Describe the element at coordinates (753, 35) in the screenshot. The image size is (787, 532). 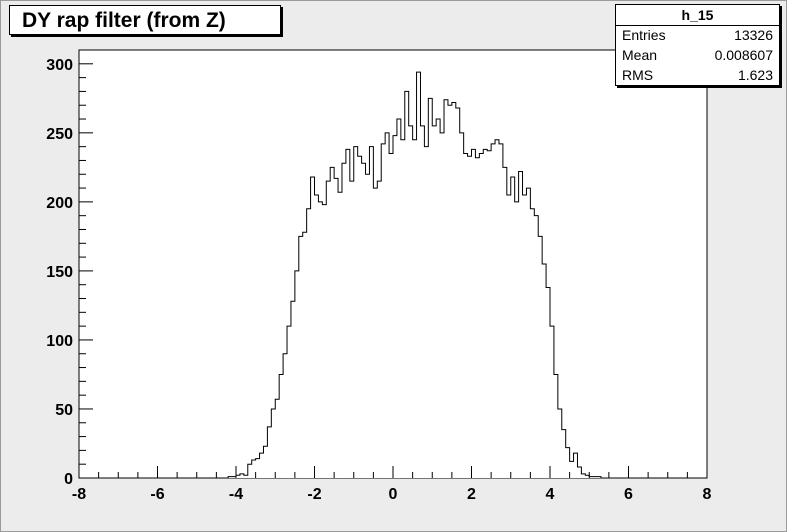
I see `stats-value: 13326` at that location.